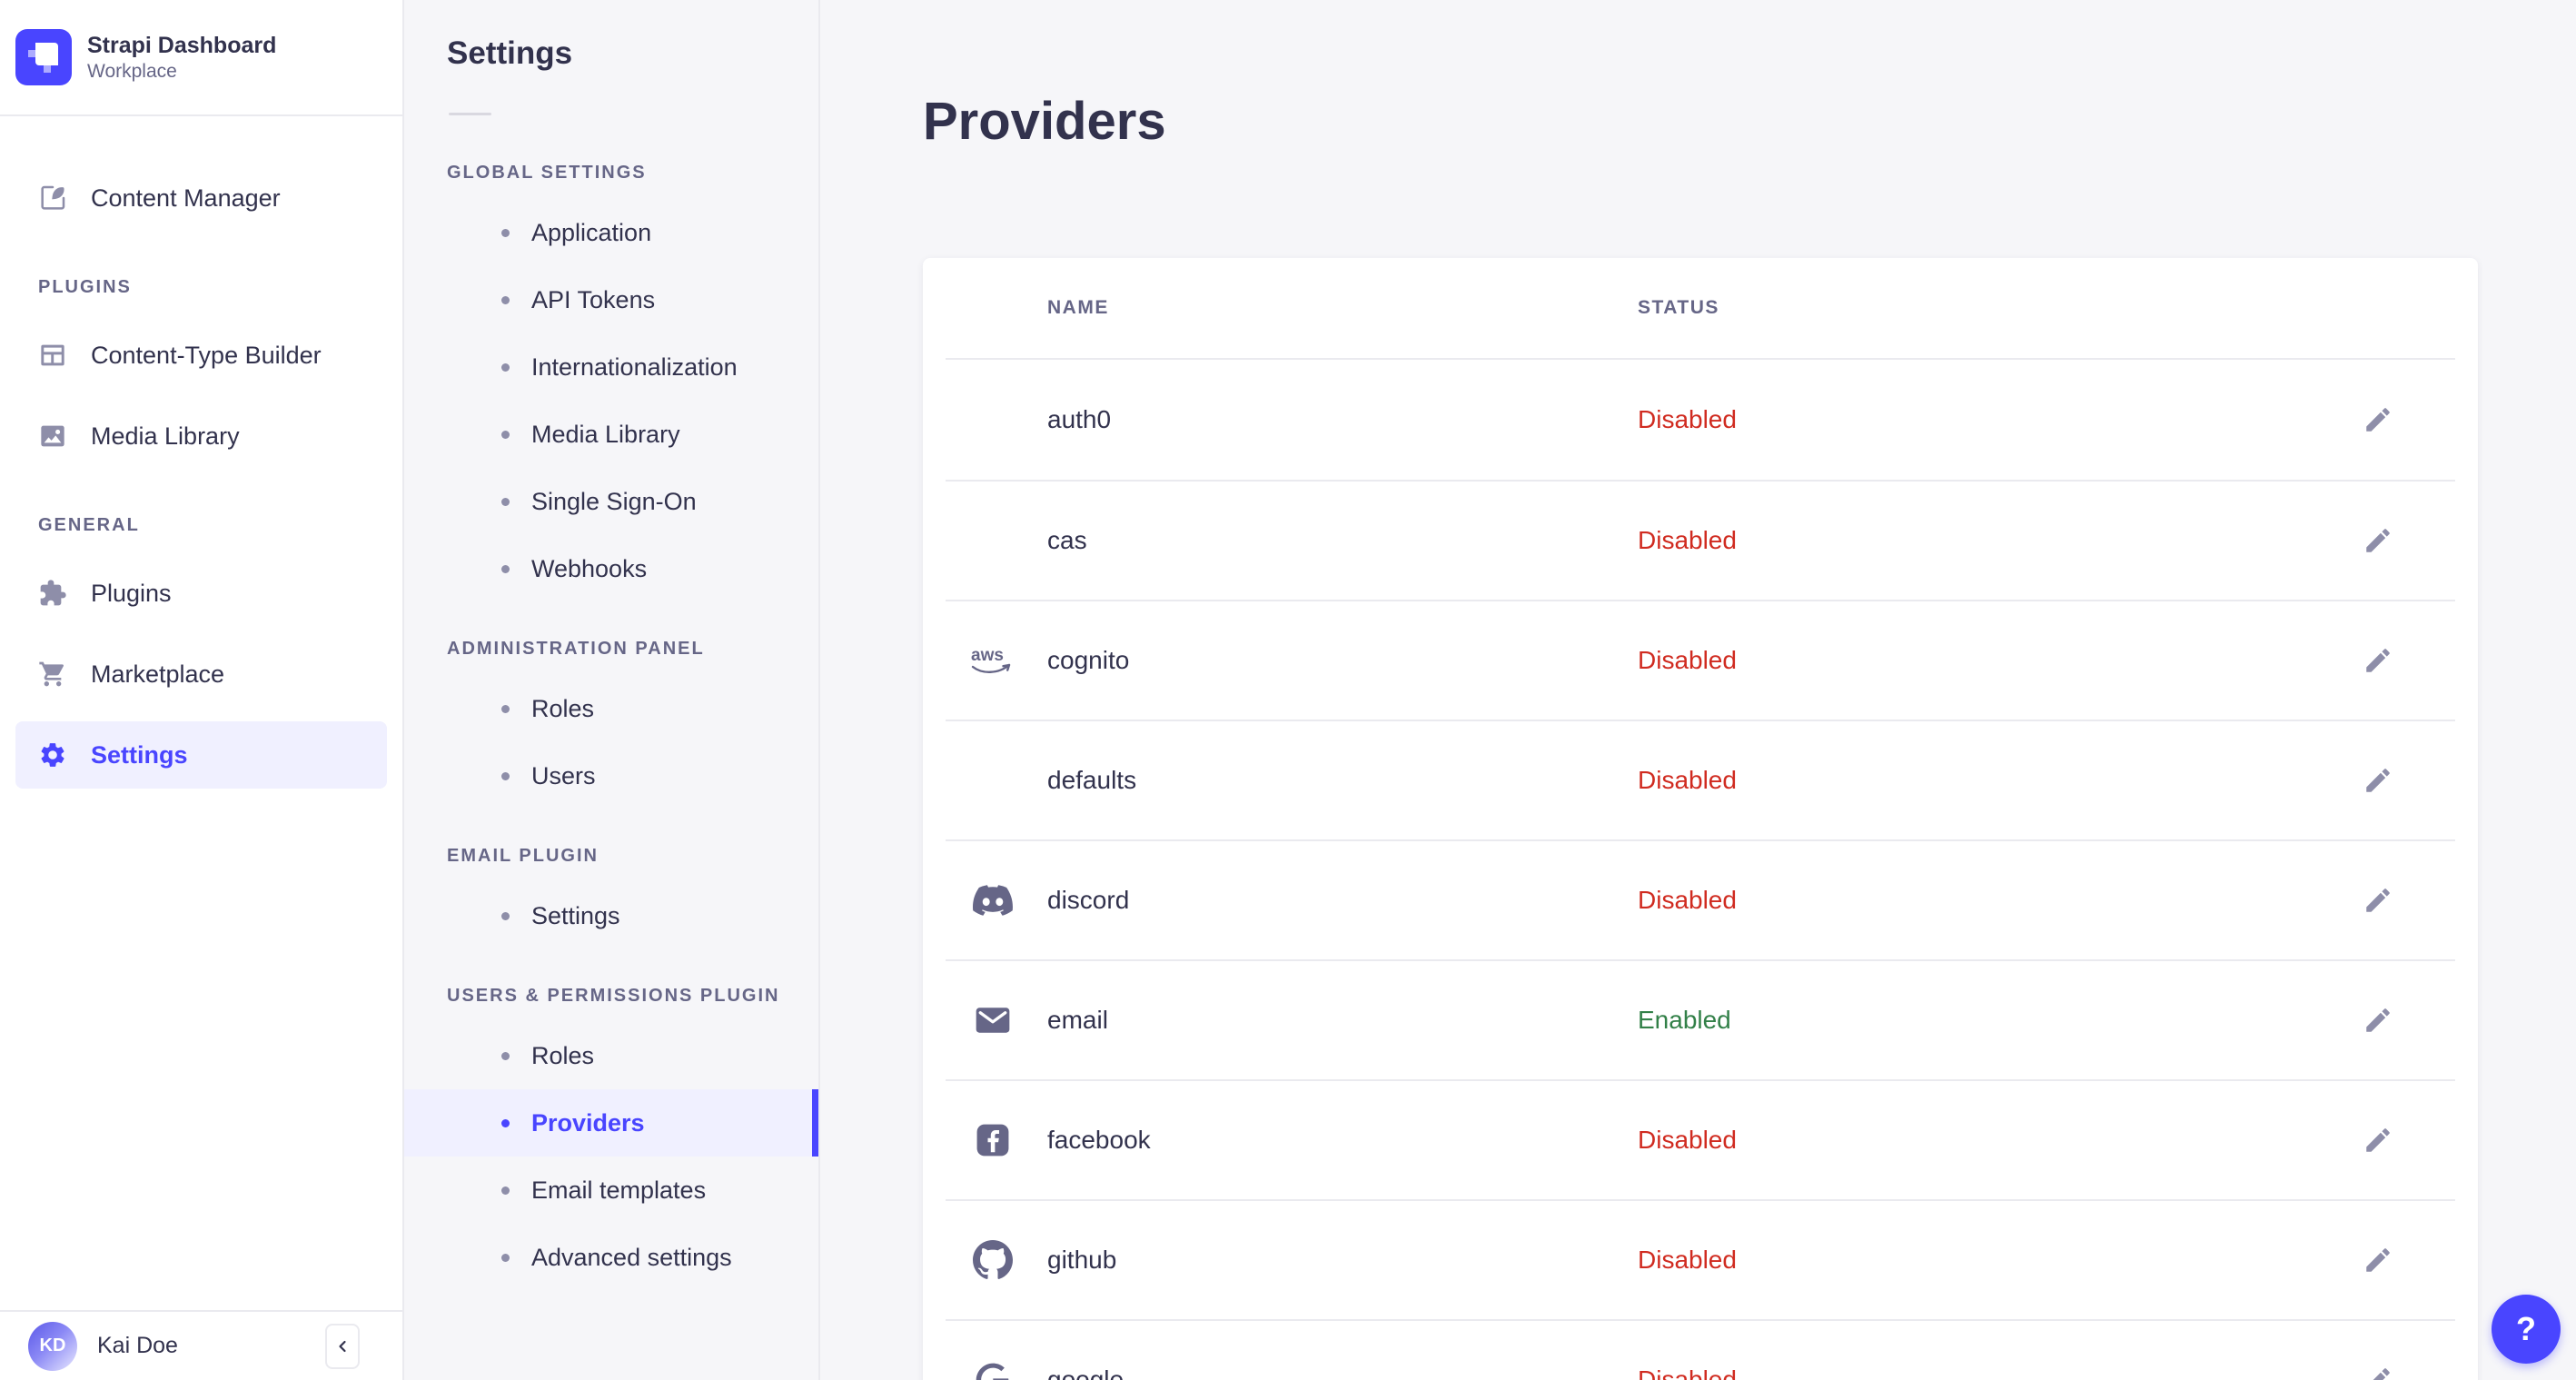 This screenshot has height=1380, width=2576. Describe the element at coordinates (52, 754) in the screenshot. I see `gear-icon` at that location.